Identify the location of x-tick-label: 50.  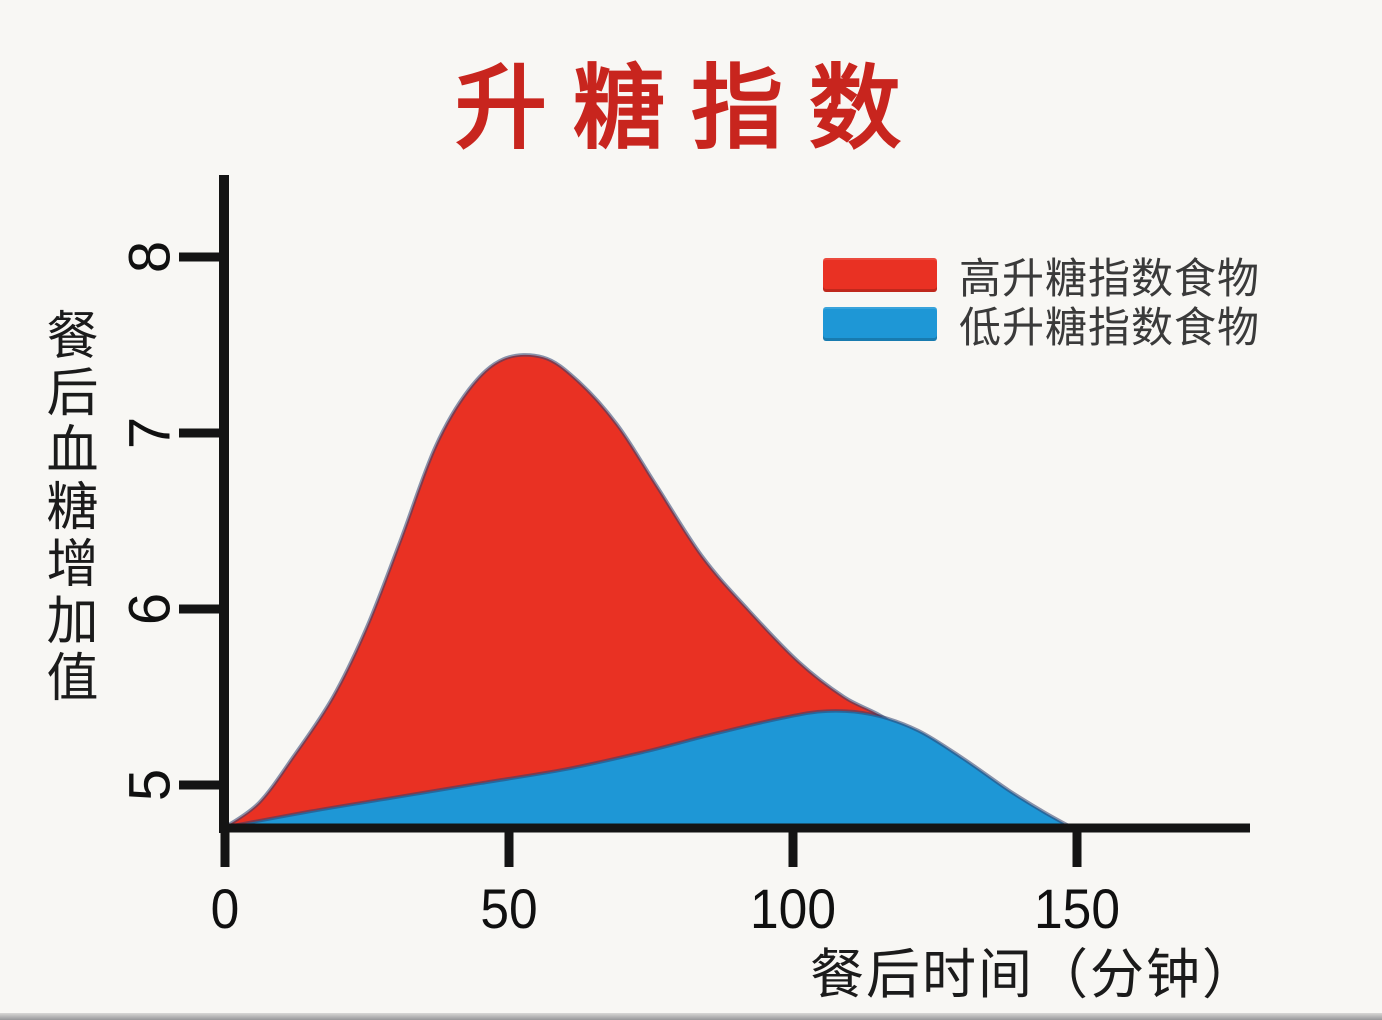
(509, 908).